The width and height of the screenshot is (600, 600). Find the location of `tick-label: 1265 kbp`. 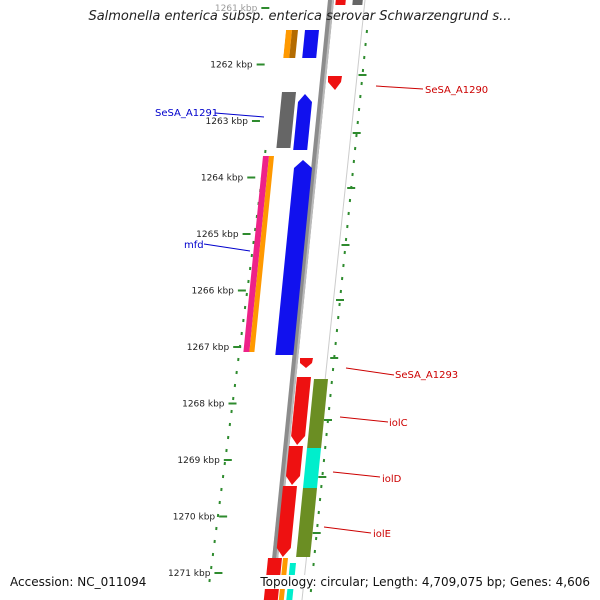

tick-label: 1265 kbp is located at coordinates (217, 235).